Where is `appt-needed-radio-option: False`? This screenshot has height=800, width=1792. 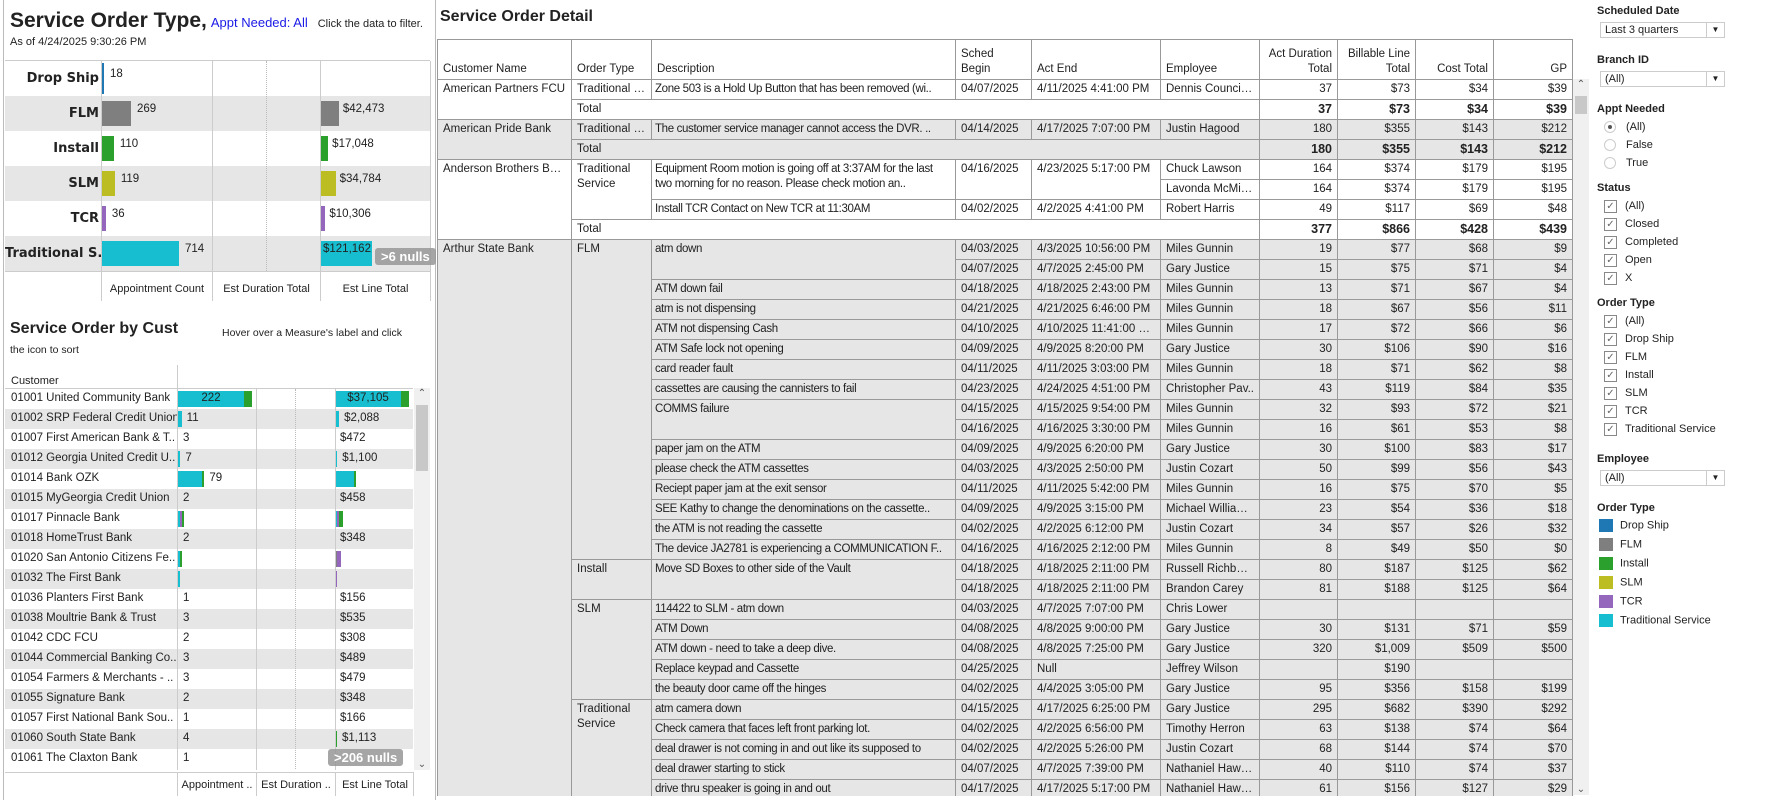
appt-needed-radio-option: False is located at coordinates (1628, 145).